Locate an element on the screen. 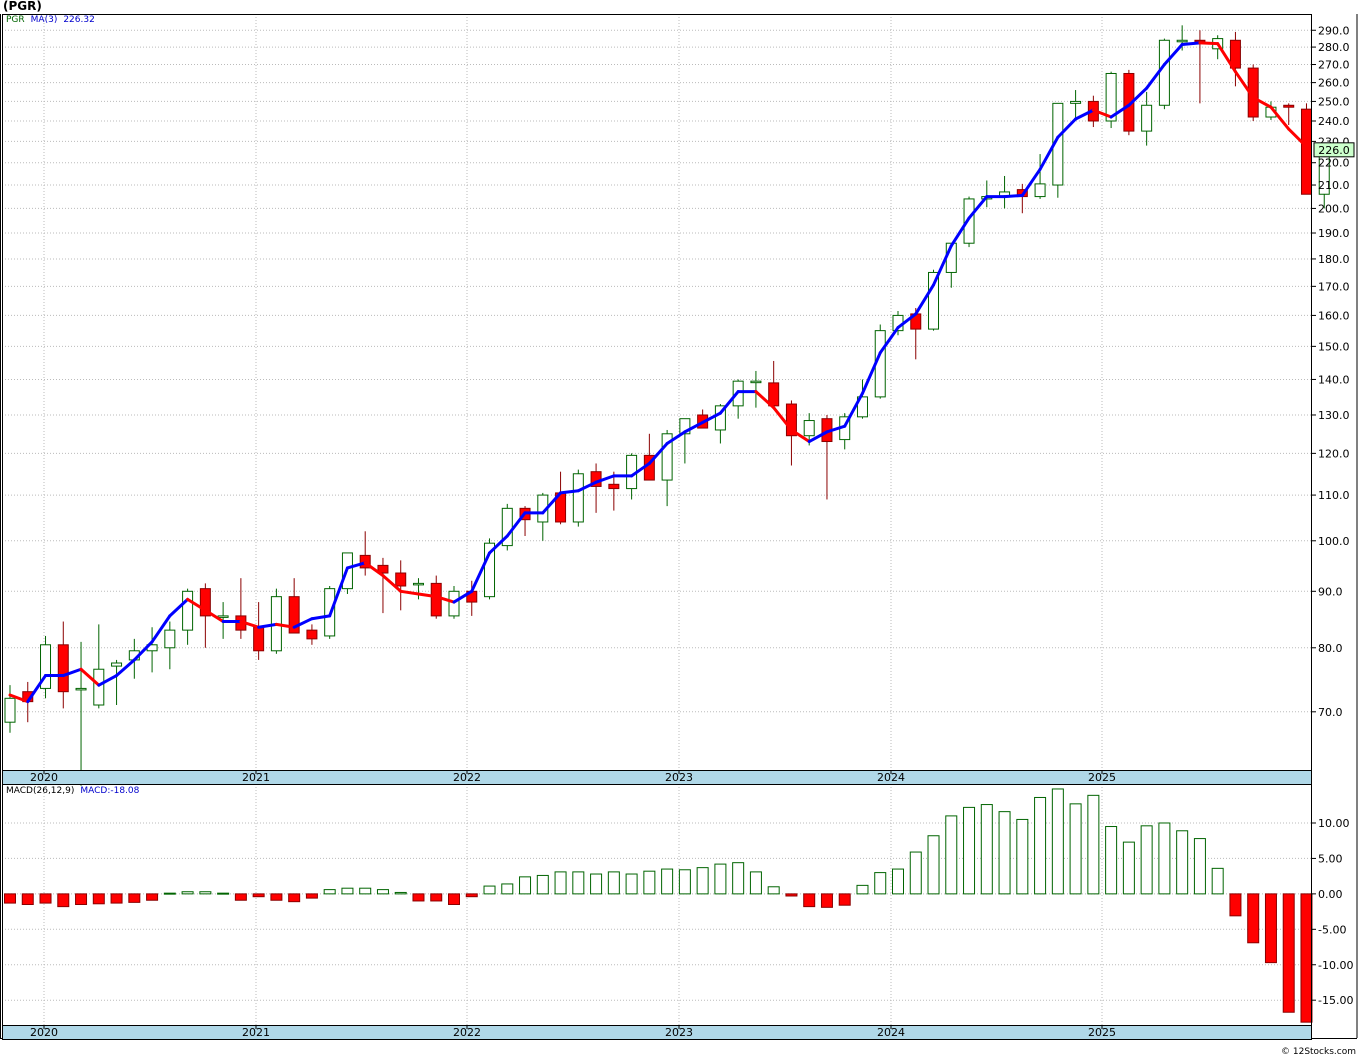 The image size is (1360, 1057). price-tick-label: 200.0 is located at coordinates (1334, 208).